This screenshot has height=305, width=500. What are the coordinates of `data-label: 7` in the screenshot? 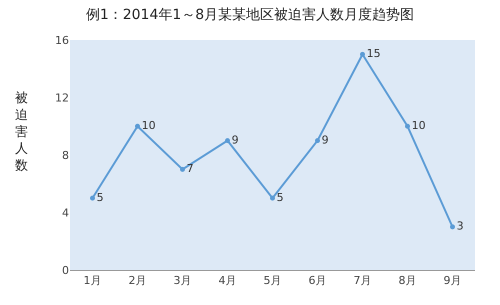 It's located at (190, 169).